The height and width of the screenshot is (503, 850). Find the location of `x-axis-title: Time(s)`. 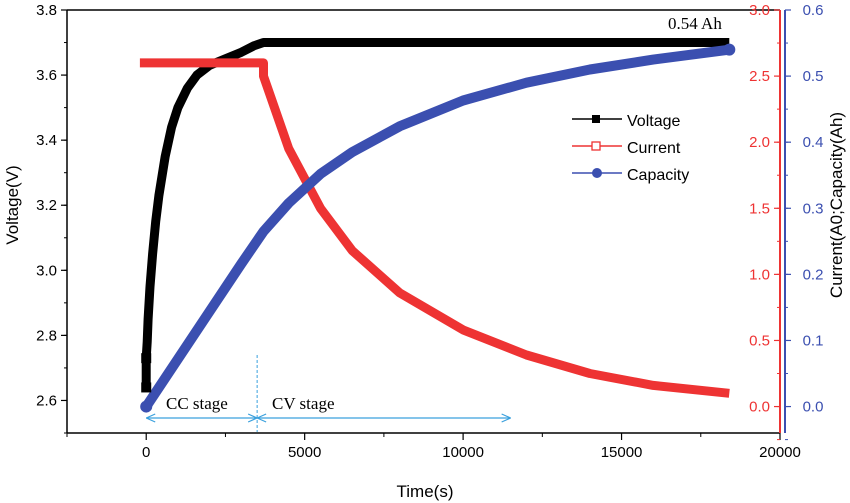

x-axis-title: Time(s) is located at coordinates (425, 491).